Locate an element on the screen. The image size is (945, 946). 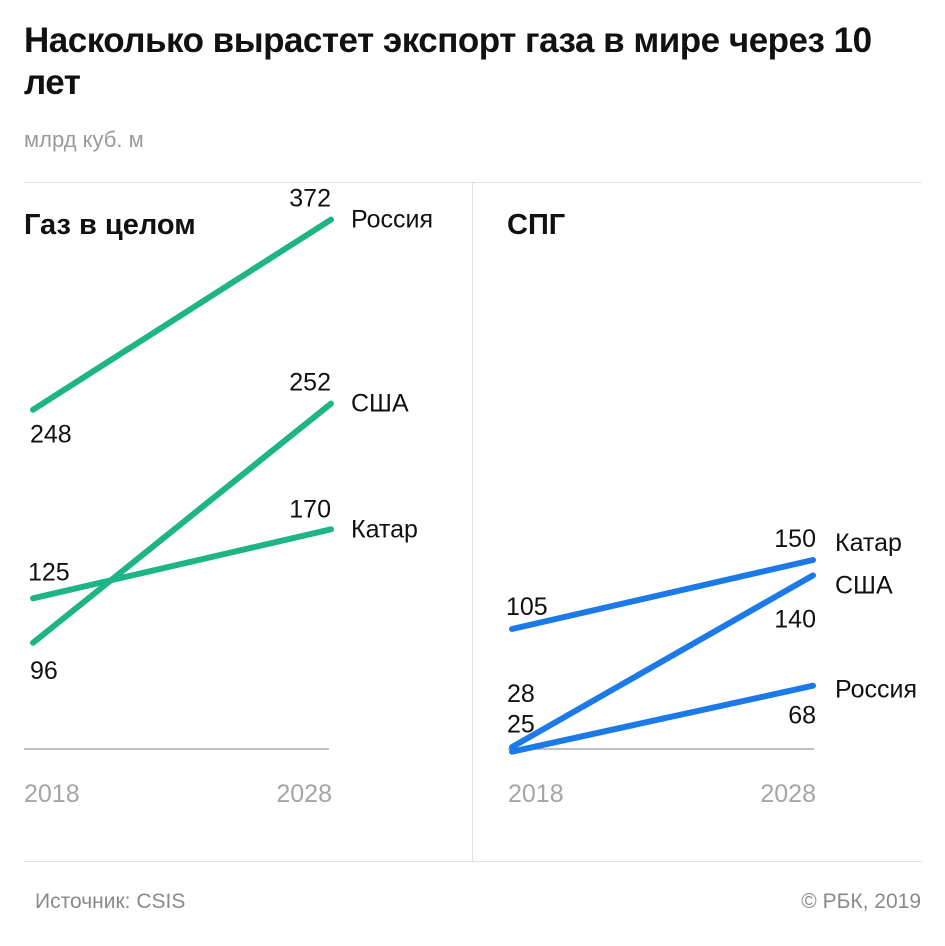
series-name-gas-0: Россия is located at coordinates (392, 220).